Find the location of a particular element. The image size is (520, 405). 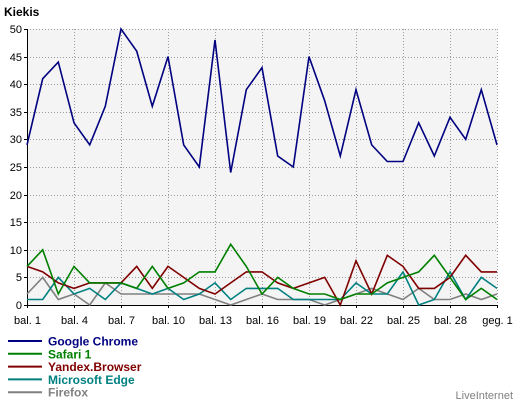

x-tick-label: bal. 7 is located at coordinates (121, 321).